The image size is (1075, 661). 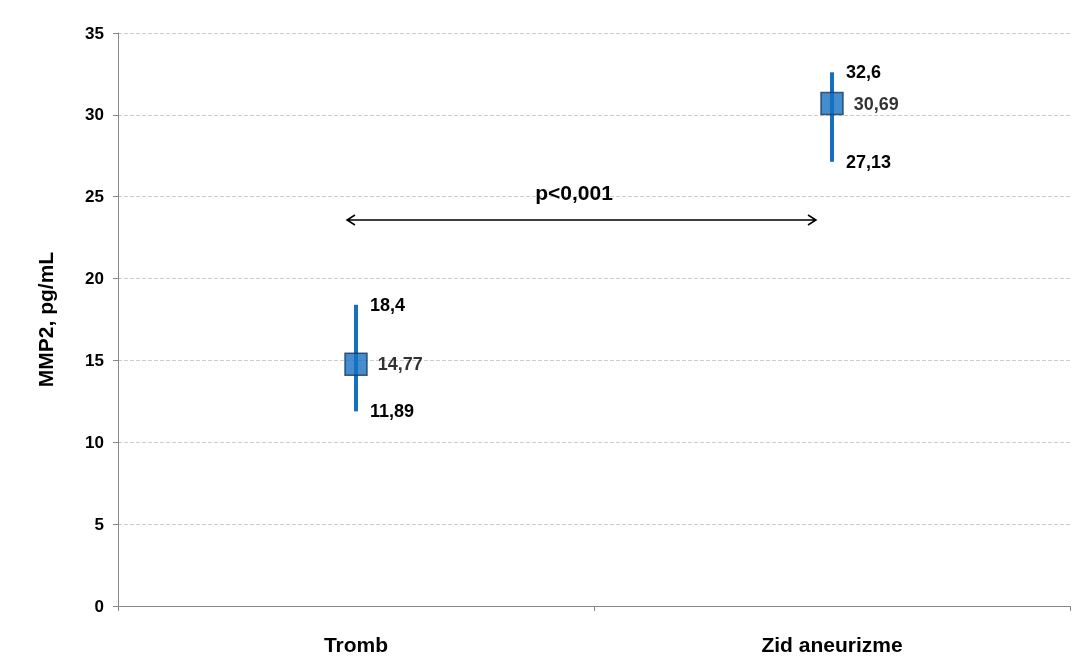 I want to click on y-tick-label: 5, so click(x=99, y=524).